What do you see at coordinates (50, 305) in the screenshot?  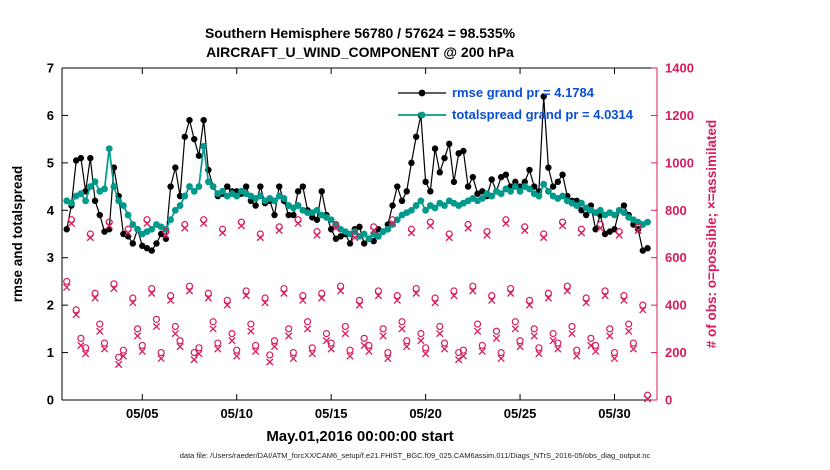 I see `left-y-tick-label: 2` at bounding box center [50, 305].